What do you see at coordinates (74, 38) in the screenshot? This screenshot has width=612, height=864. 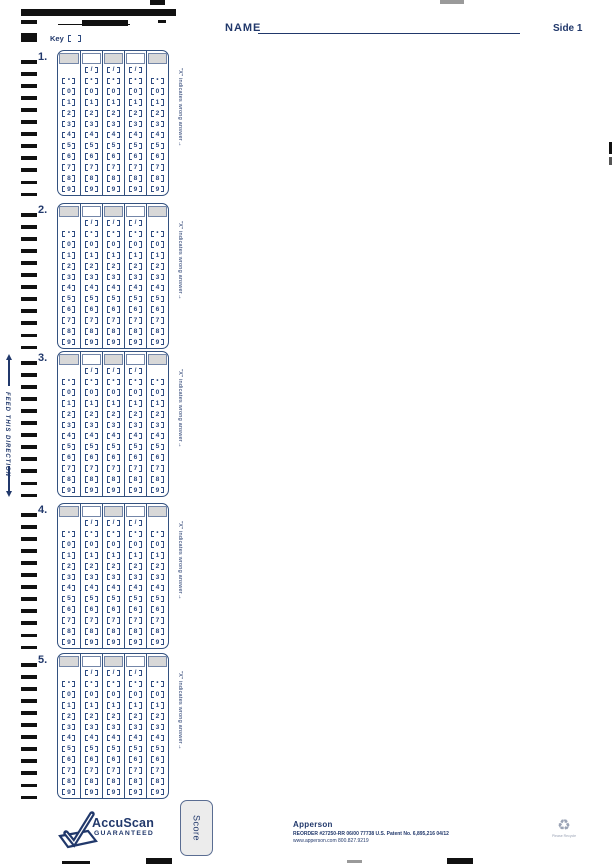 I see `key-bubble` at bounding box center [74, 38].